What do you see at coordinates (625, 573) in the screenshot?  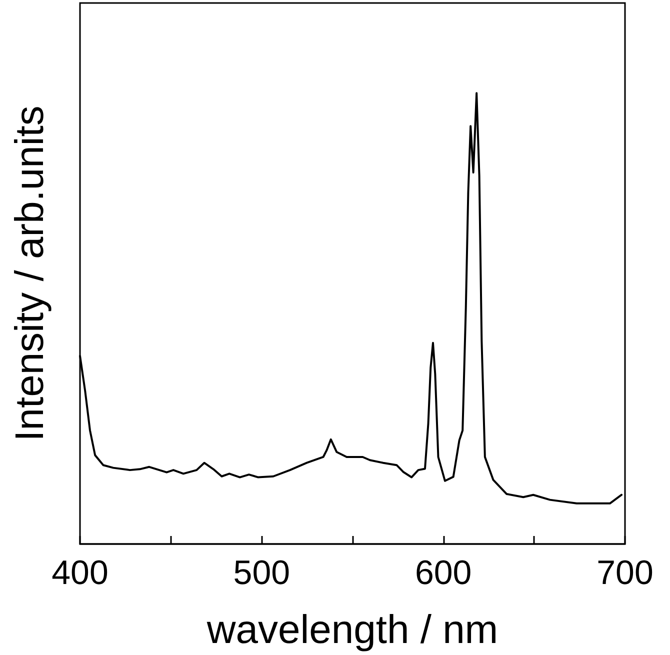 I see `x-tick-label: 700` at bounding box center [625, 573].